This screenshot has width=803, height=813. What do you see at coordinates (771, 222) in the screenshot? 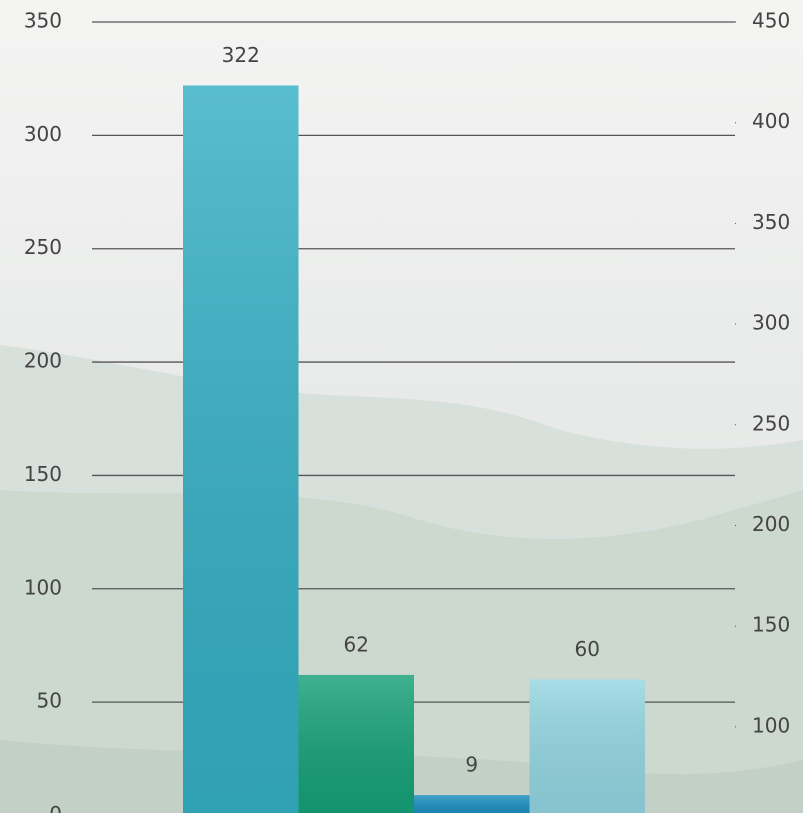
I see `y2-tick-label: 350` at bounding box center [771, 222].